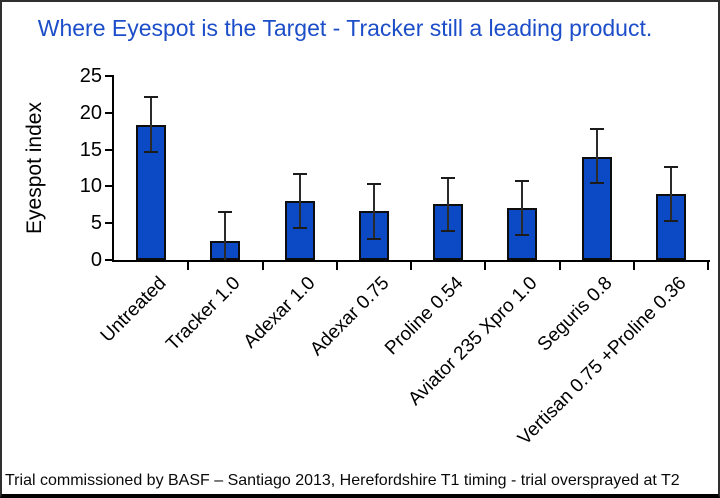 This screenshot has height=498, width=720. Describe the element at coordinates (96, 223) in the screenshot. I see `y-tick-label: 5` at that location.